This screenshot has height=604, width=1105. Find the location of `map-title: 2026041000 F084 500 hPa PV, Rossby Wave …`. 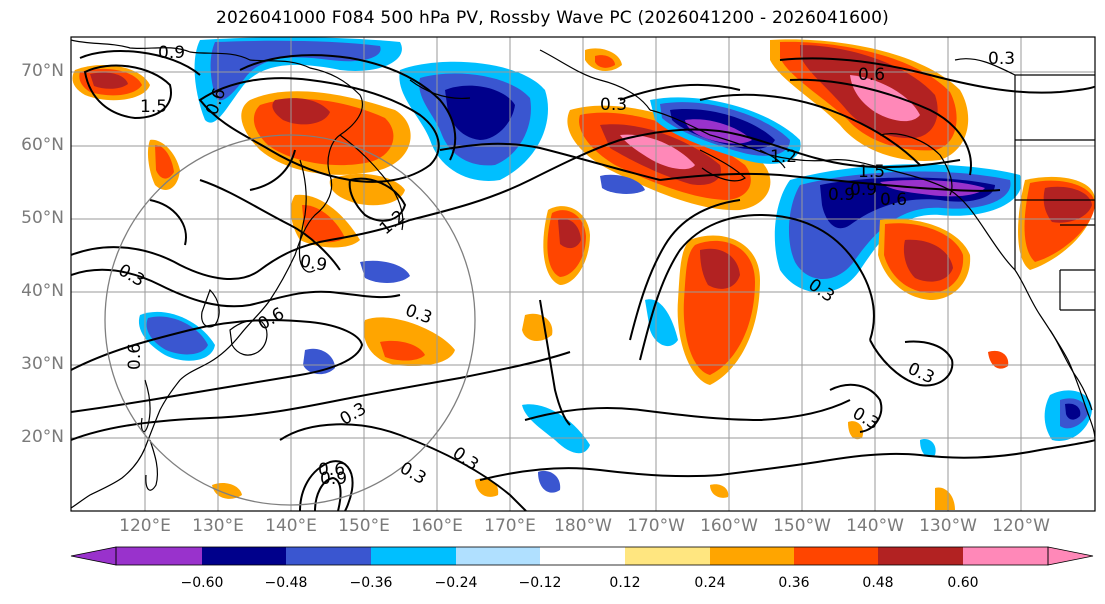

map-title: 2026041000 F084 500 hPa PV, Rossby Wave … is located at coordinates (552, 18).